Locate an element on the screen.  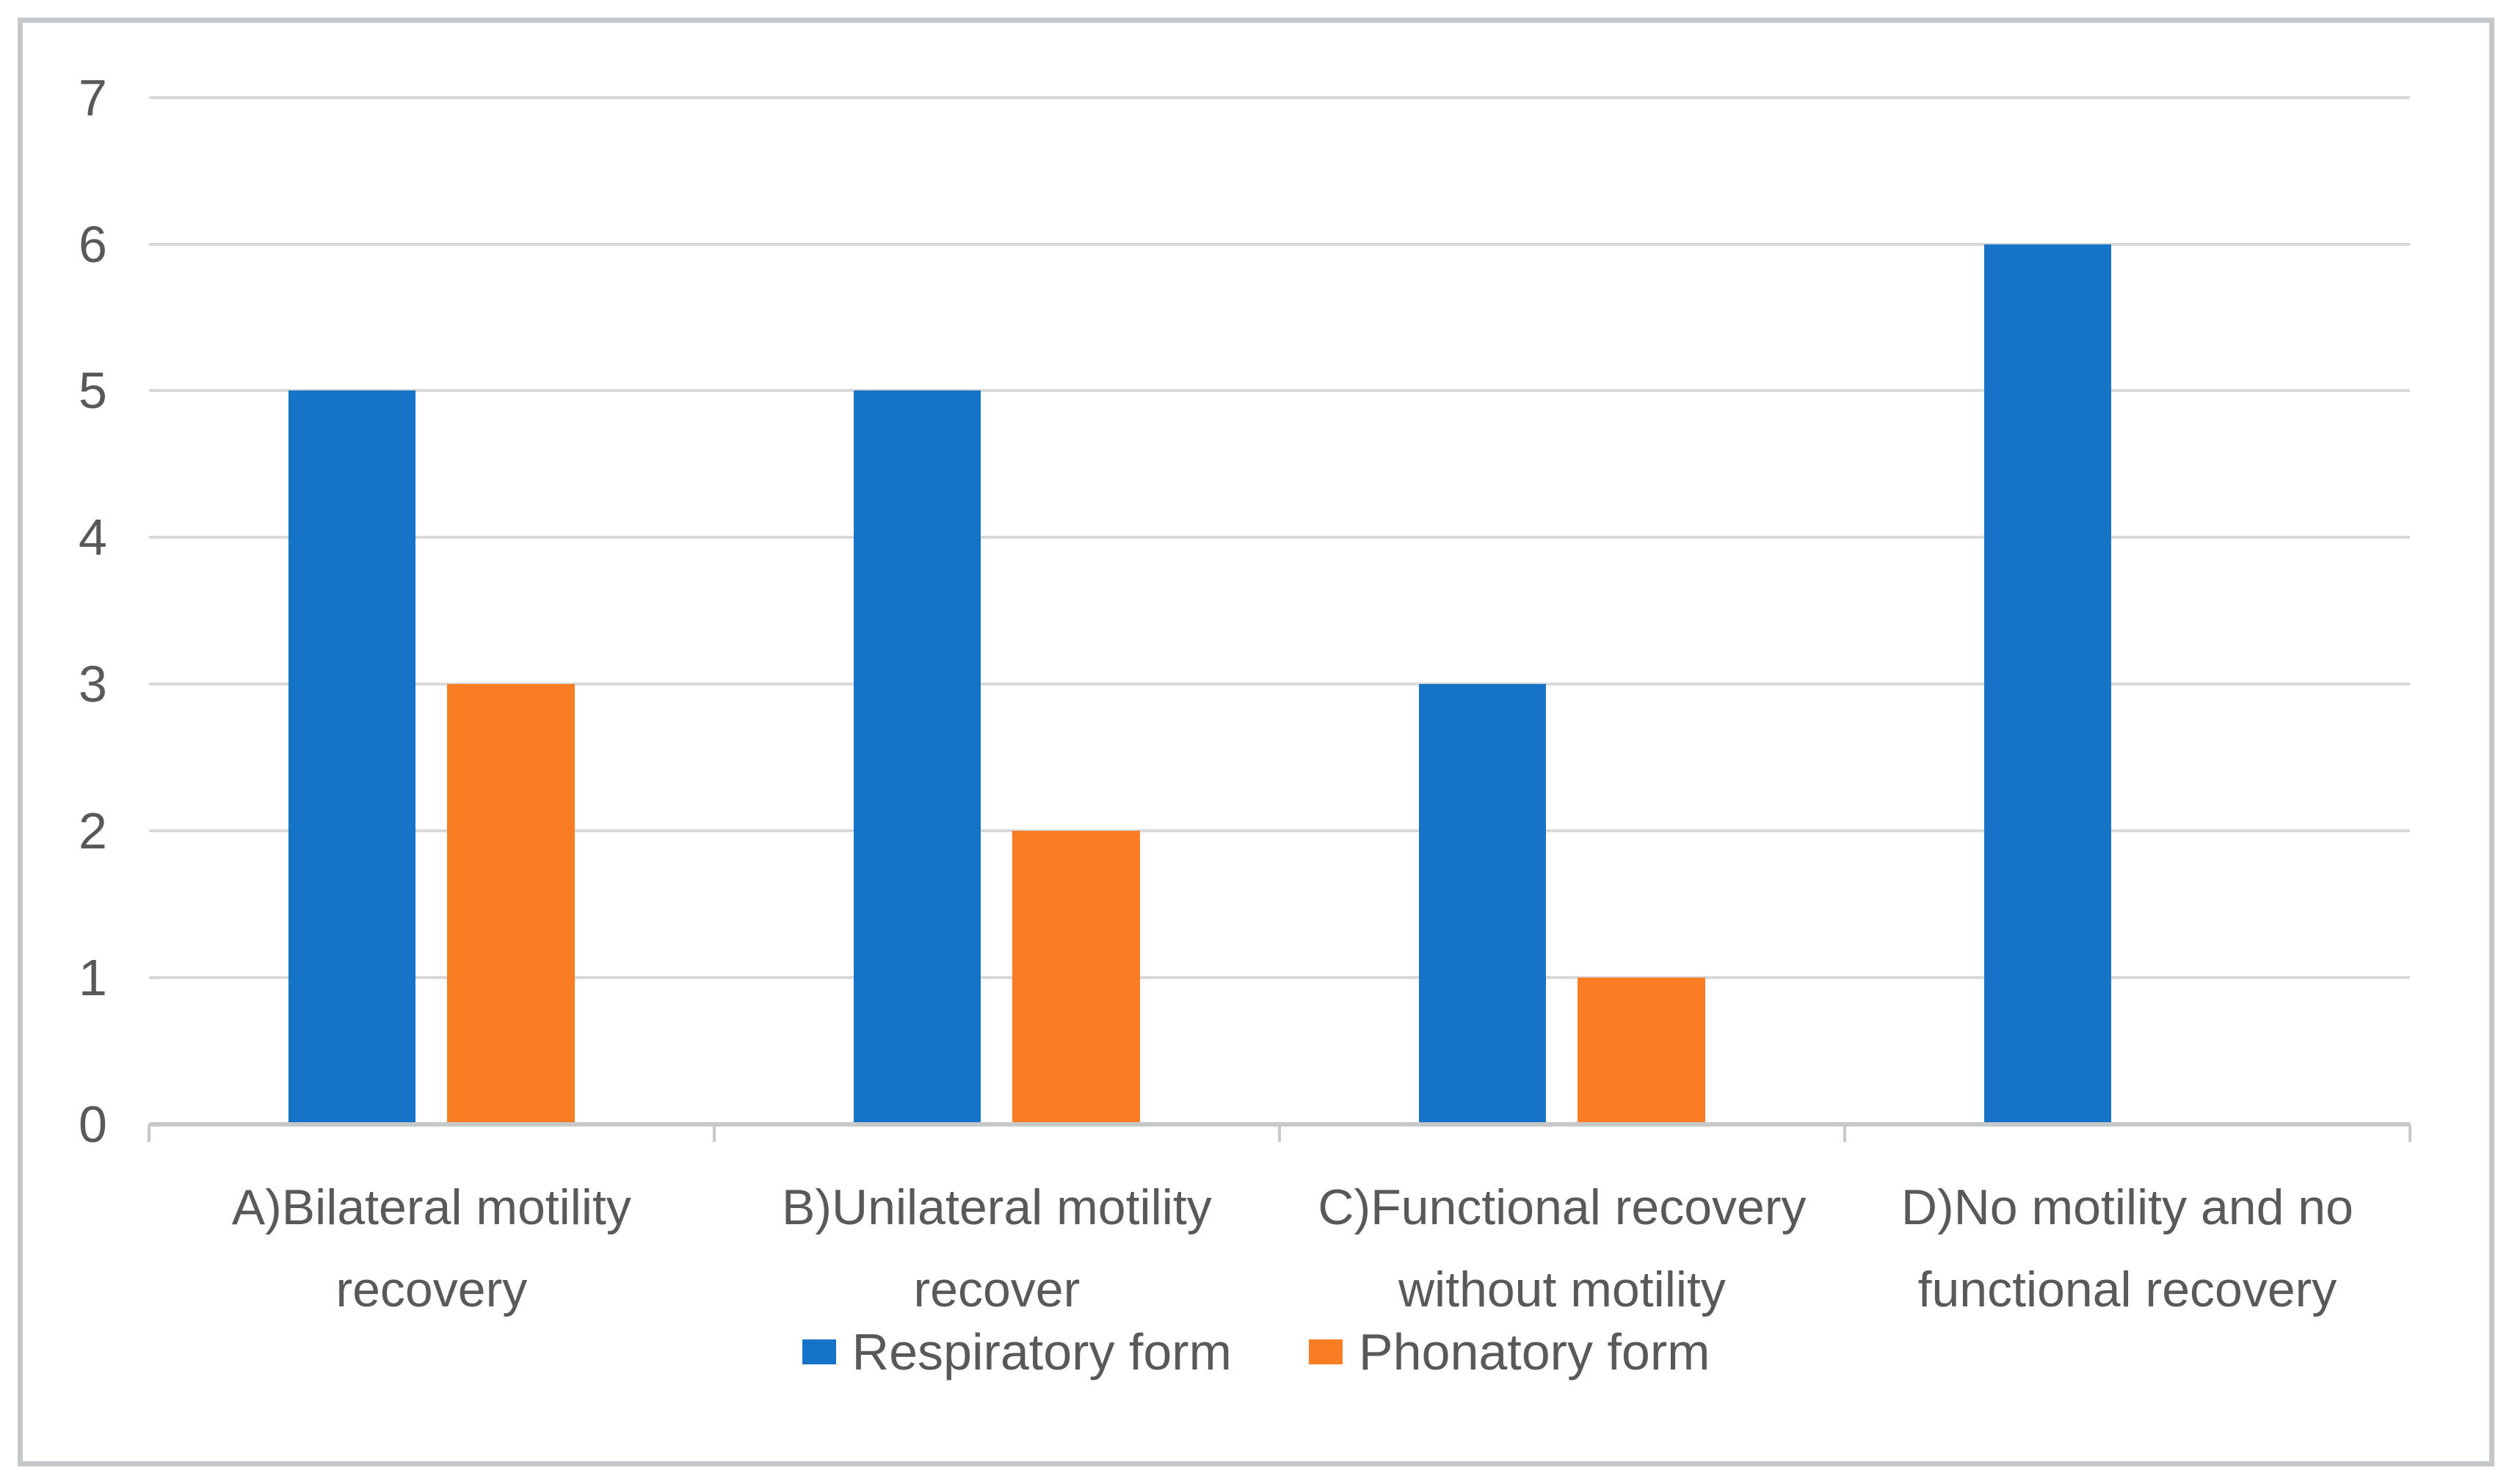
category-label-0: A)Bilateral motility recovery is located at coordinates (431, 1248).